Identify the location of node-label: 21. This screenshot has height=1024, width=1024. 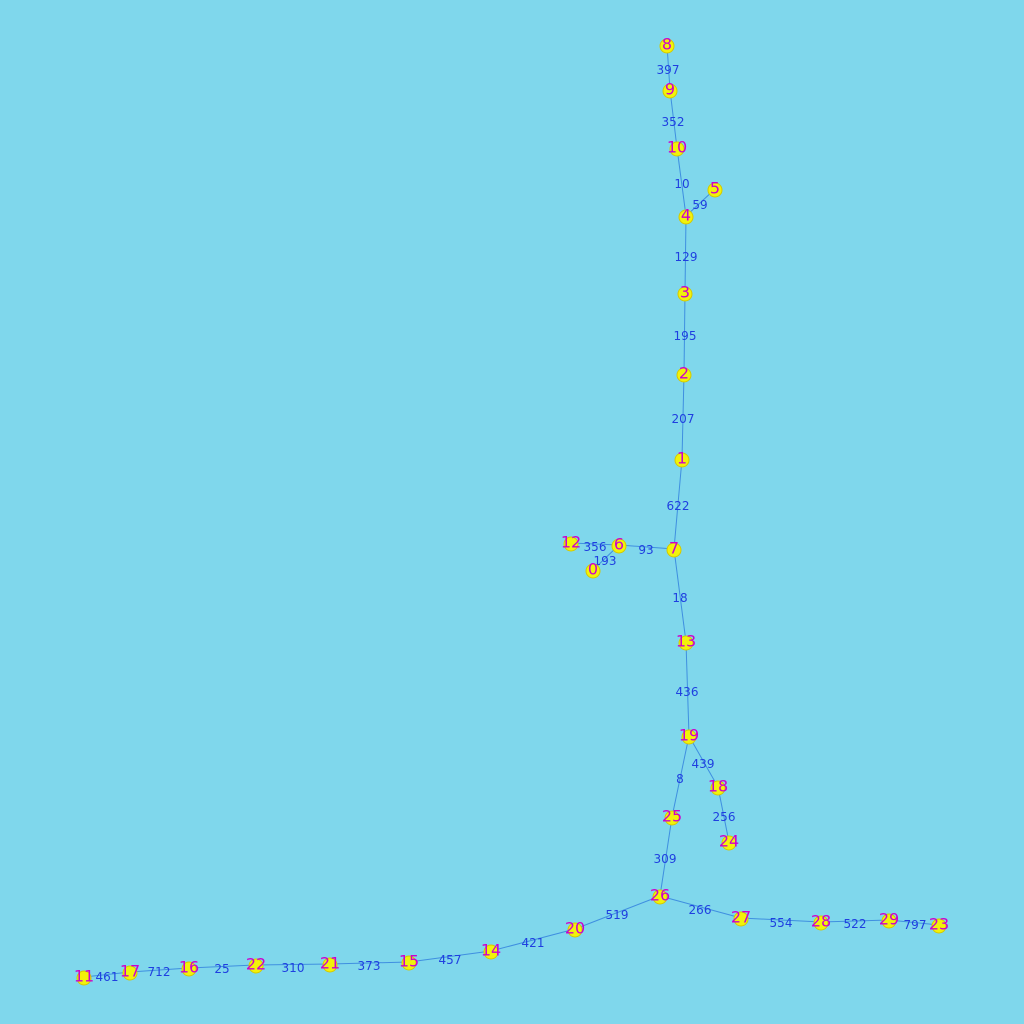
(330, 963).